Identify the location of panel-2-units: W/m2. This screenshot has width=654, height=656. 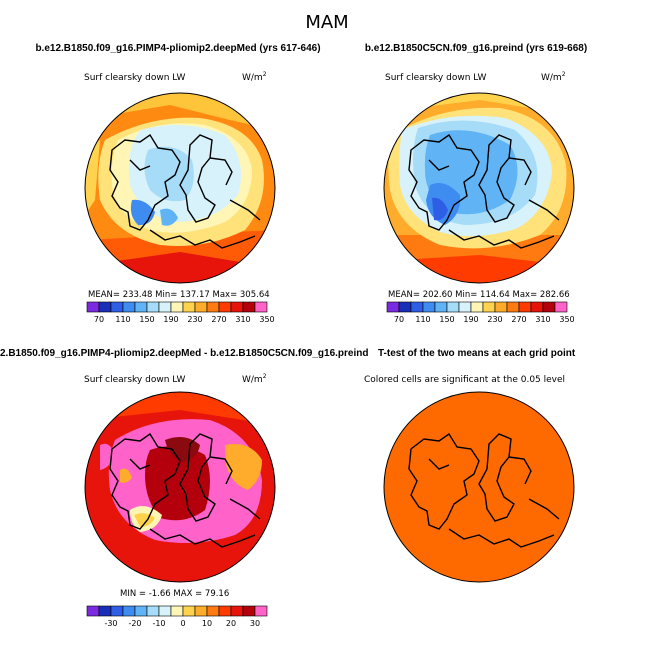
(553, 77).